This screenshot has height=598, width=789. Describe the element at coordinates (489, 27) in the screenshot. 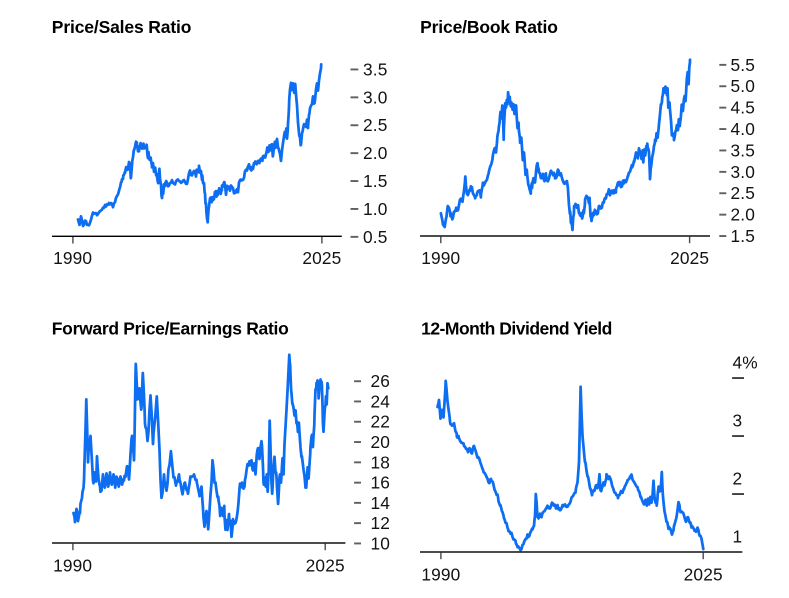

I see `svg-text: Price/Book Ratio` at that location.